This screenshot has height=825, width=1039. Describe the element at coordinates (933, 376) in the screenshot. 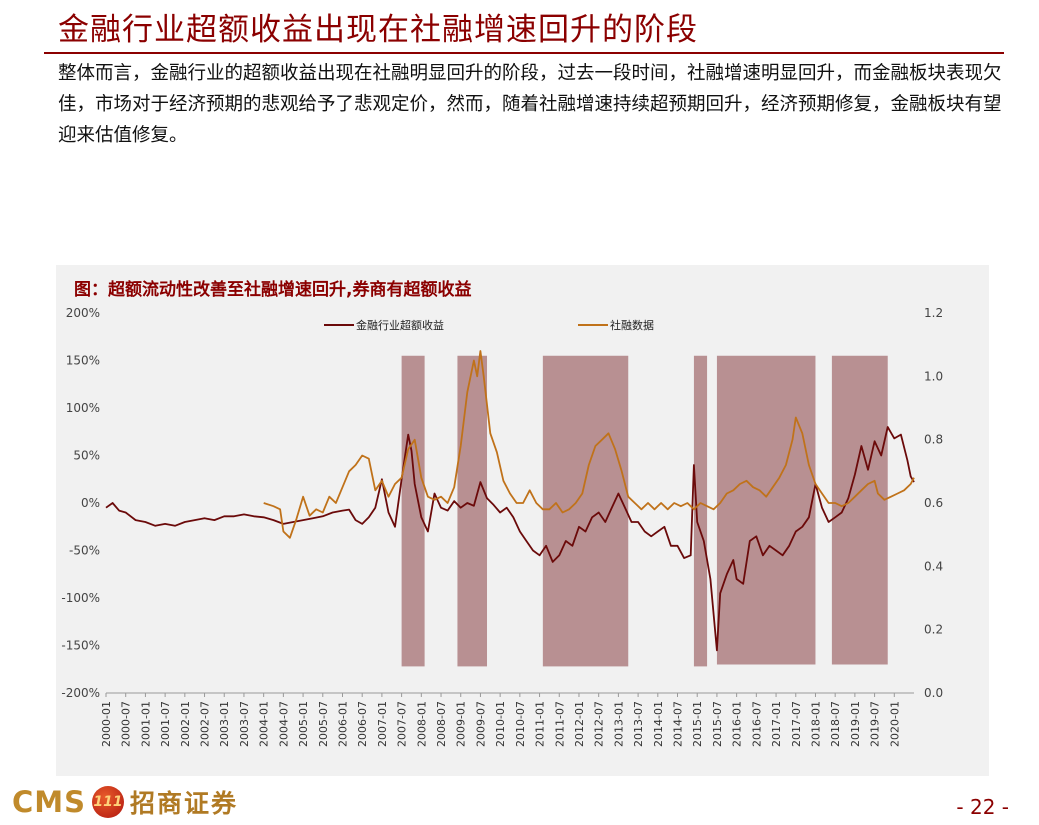

I see `y-right-tick-label: 1.0` at that location.